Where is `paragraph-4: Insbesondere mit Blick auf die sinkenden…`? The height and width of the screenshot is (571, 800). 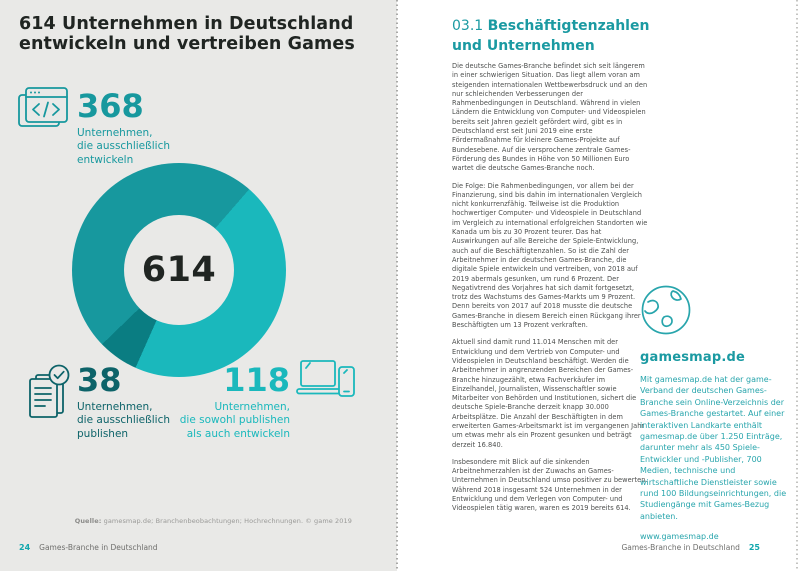
paragraph-4: Insbesondere mit Blick auf die sinkenden… is located at coordinates (550, 485).